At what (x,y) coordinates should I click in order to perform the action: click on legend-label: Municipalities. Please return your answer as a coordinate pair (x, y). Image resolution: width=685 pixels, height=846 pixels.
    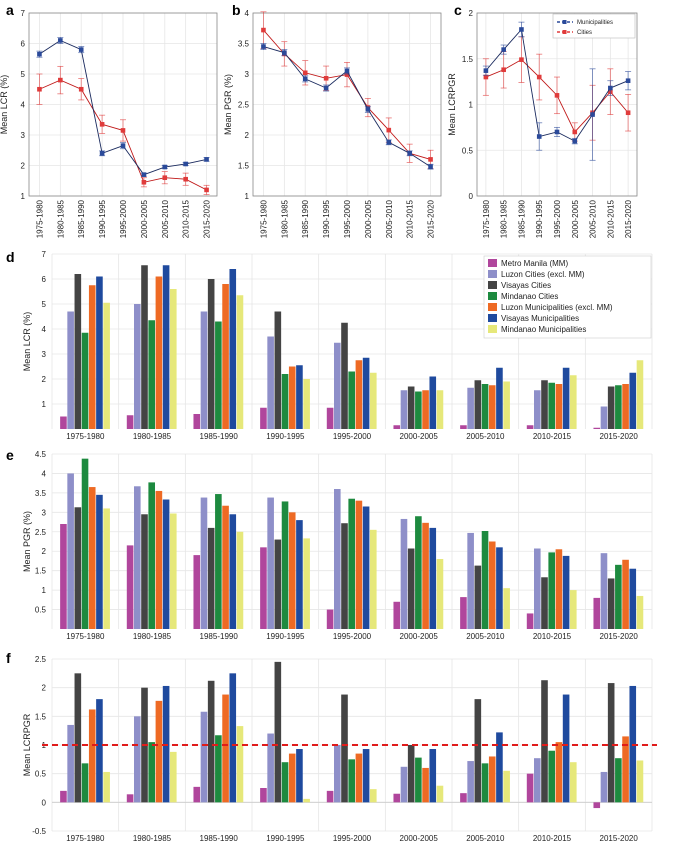
    Looking at the image, I should click on (595, 23).